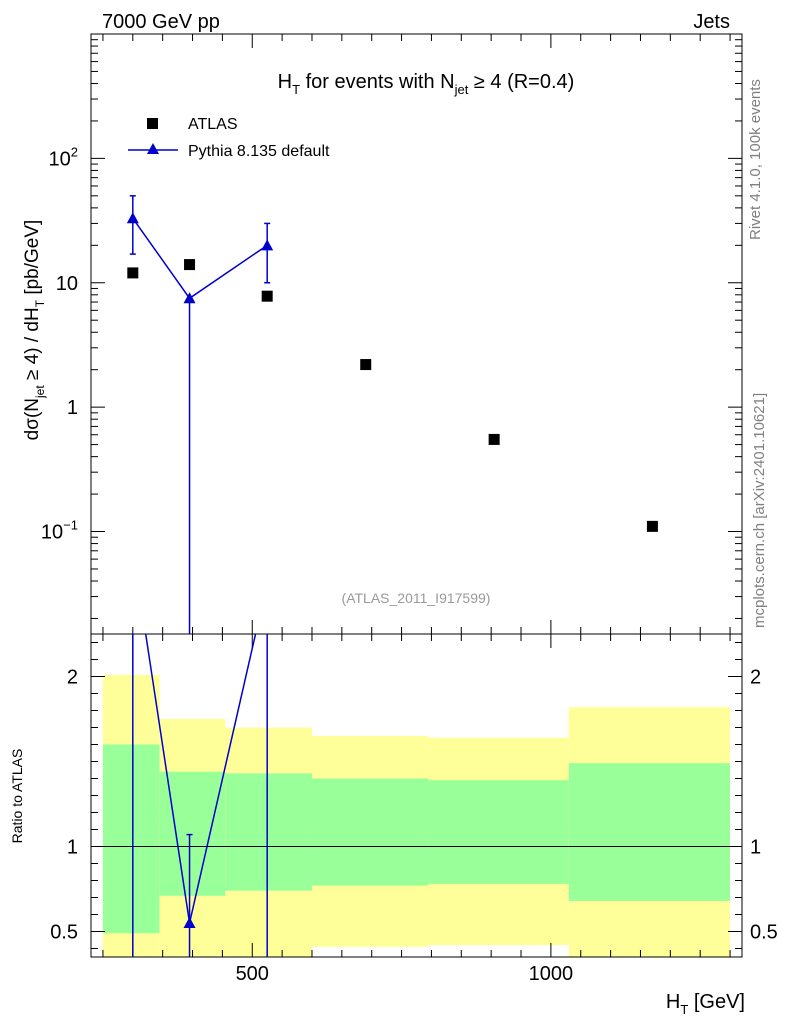 The width and height of the screenshot is (786, 1024). Describe the element at coordinates (72, 408) in the screenshot. I see `main-ytick-label: 1` at that location.